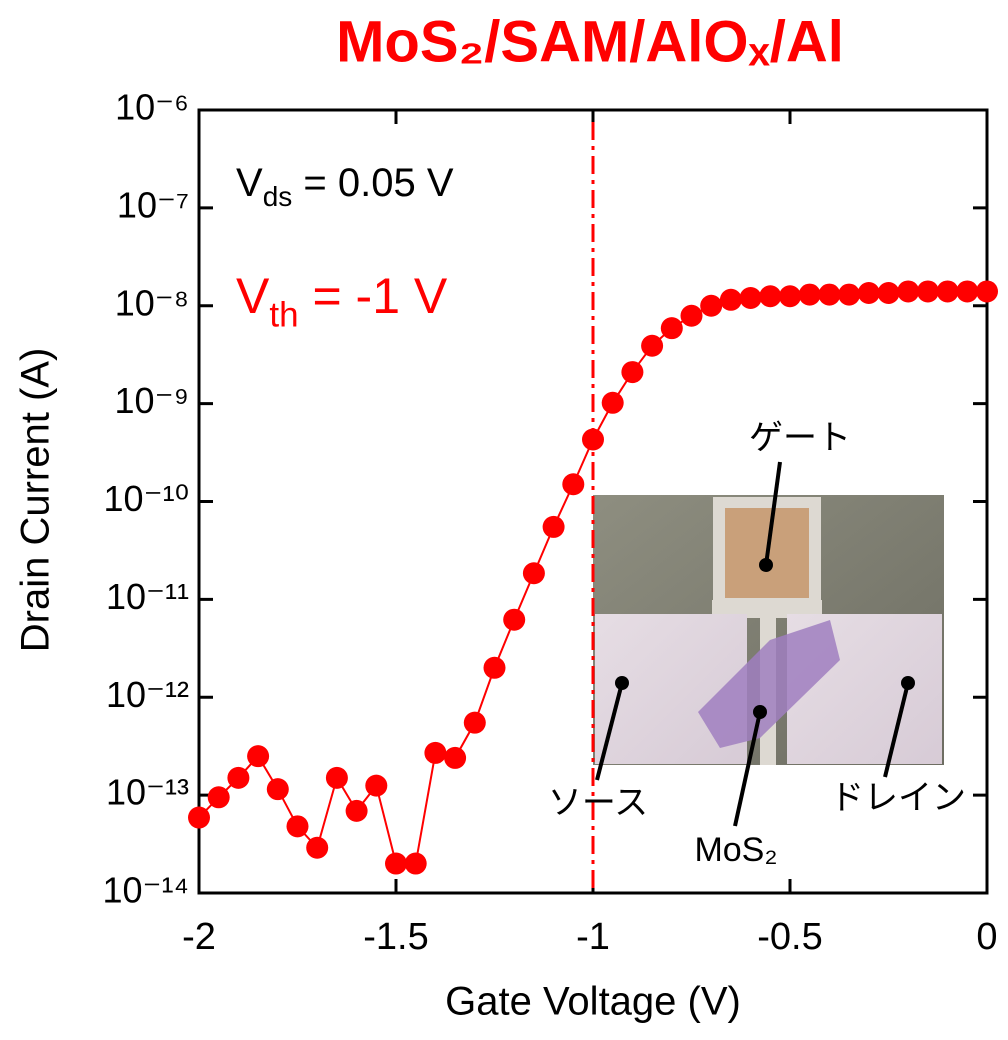 The image size is (1008, 1040). What do you see at coordinates (986, 937) in the screenshot?
I see `x-tick-label: 0` at bounding box center [986, 937].